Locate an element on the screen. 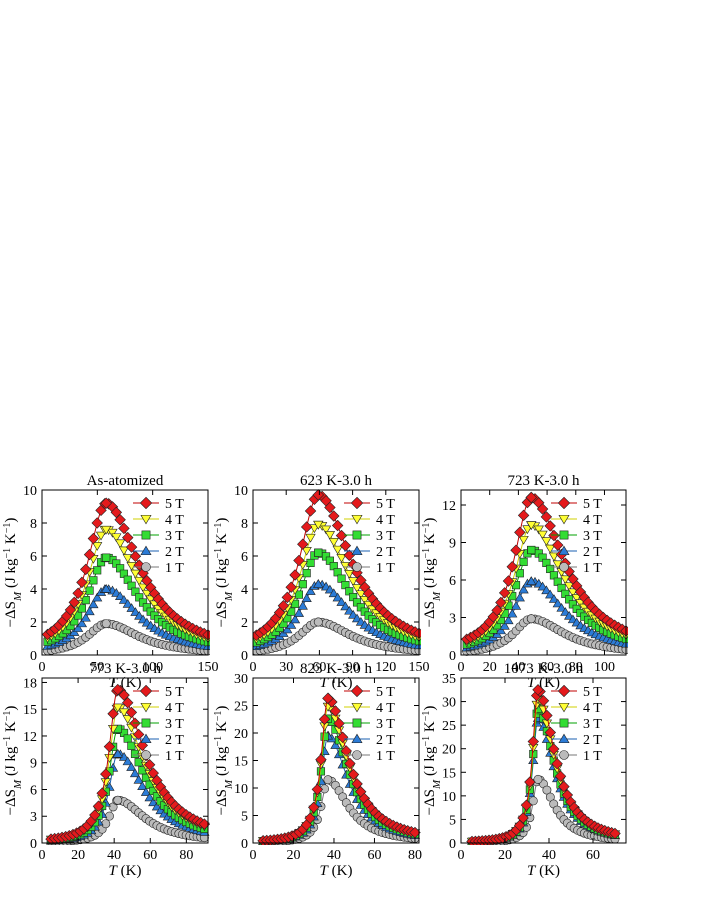 This screenshot has height=922, width=708. x-tick-label: 40 is located at coordinates (518, 667).